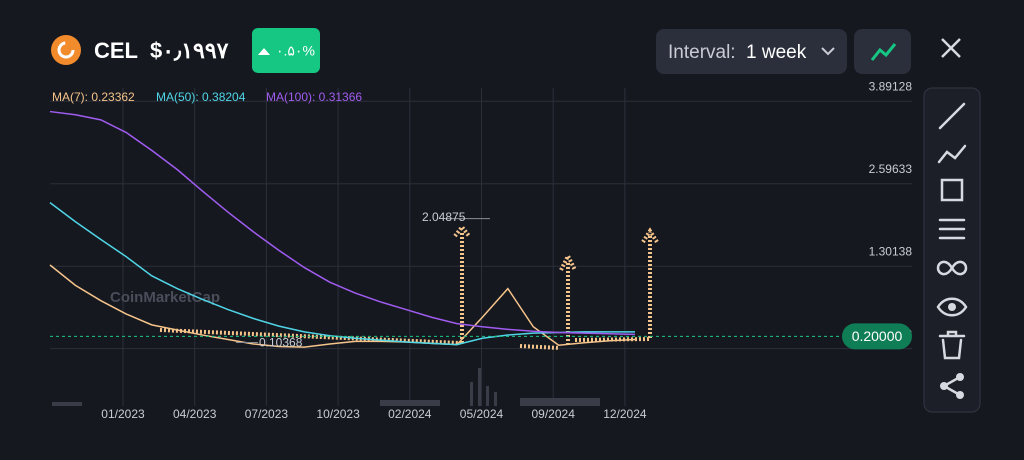 This screenshot has height=460, width=1024. I want to click on up-arrow, so click(264, 51).